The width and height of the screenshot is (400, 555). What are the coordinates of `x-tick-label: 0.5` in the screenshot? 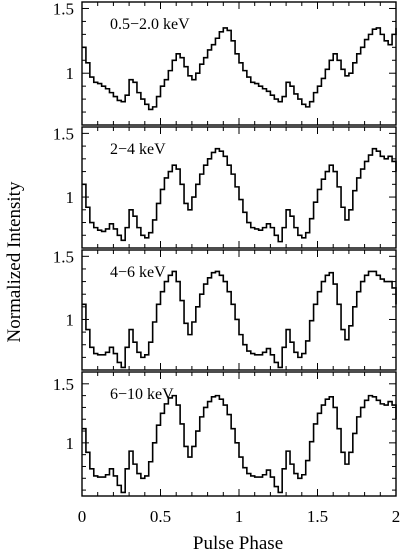 It's located at (160, 516).